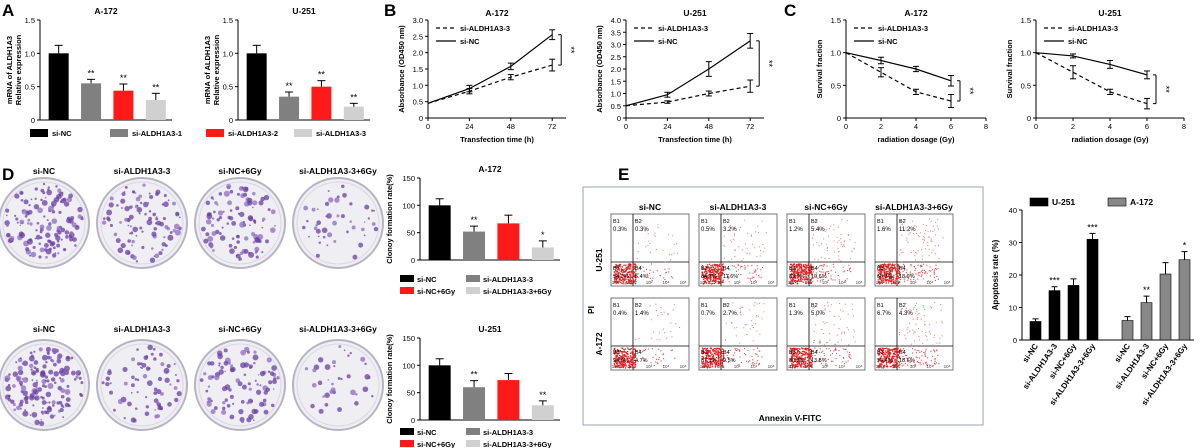  I want to click on flow-tick-label: 10⁴, so click(666, 282).